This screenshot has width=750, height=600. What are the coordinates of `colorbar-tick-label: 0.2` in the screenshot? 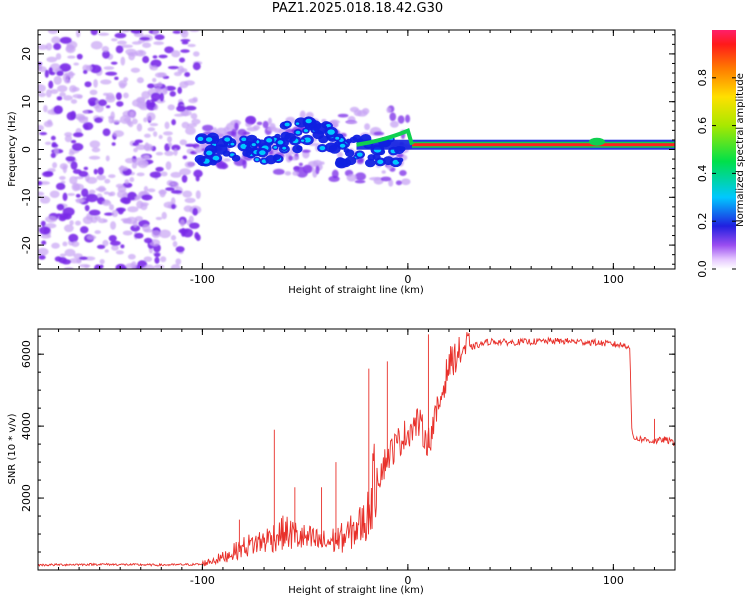 It's located at (702, 221).